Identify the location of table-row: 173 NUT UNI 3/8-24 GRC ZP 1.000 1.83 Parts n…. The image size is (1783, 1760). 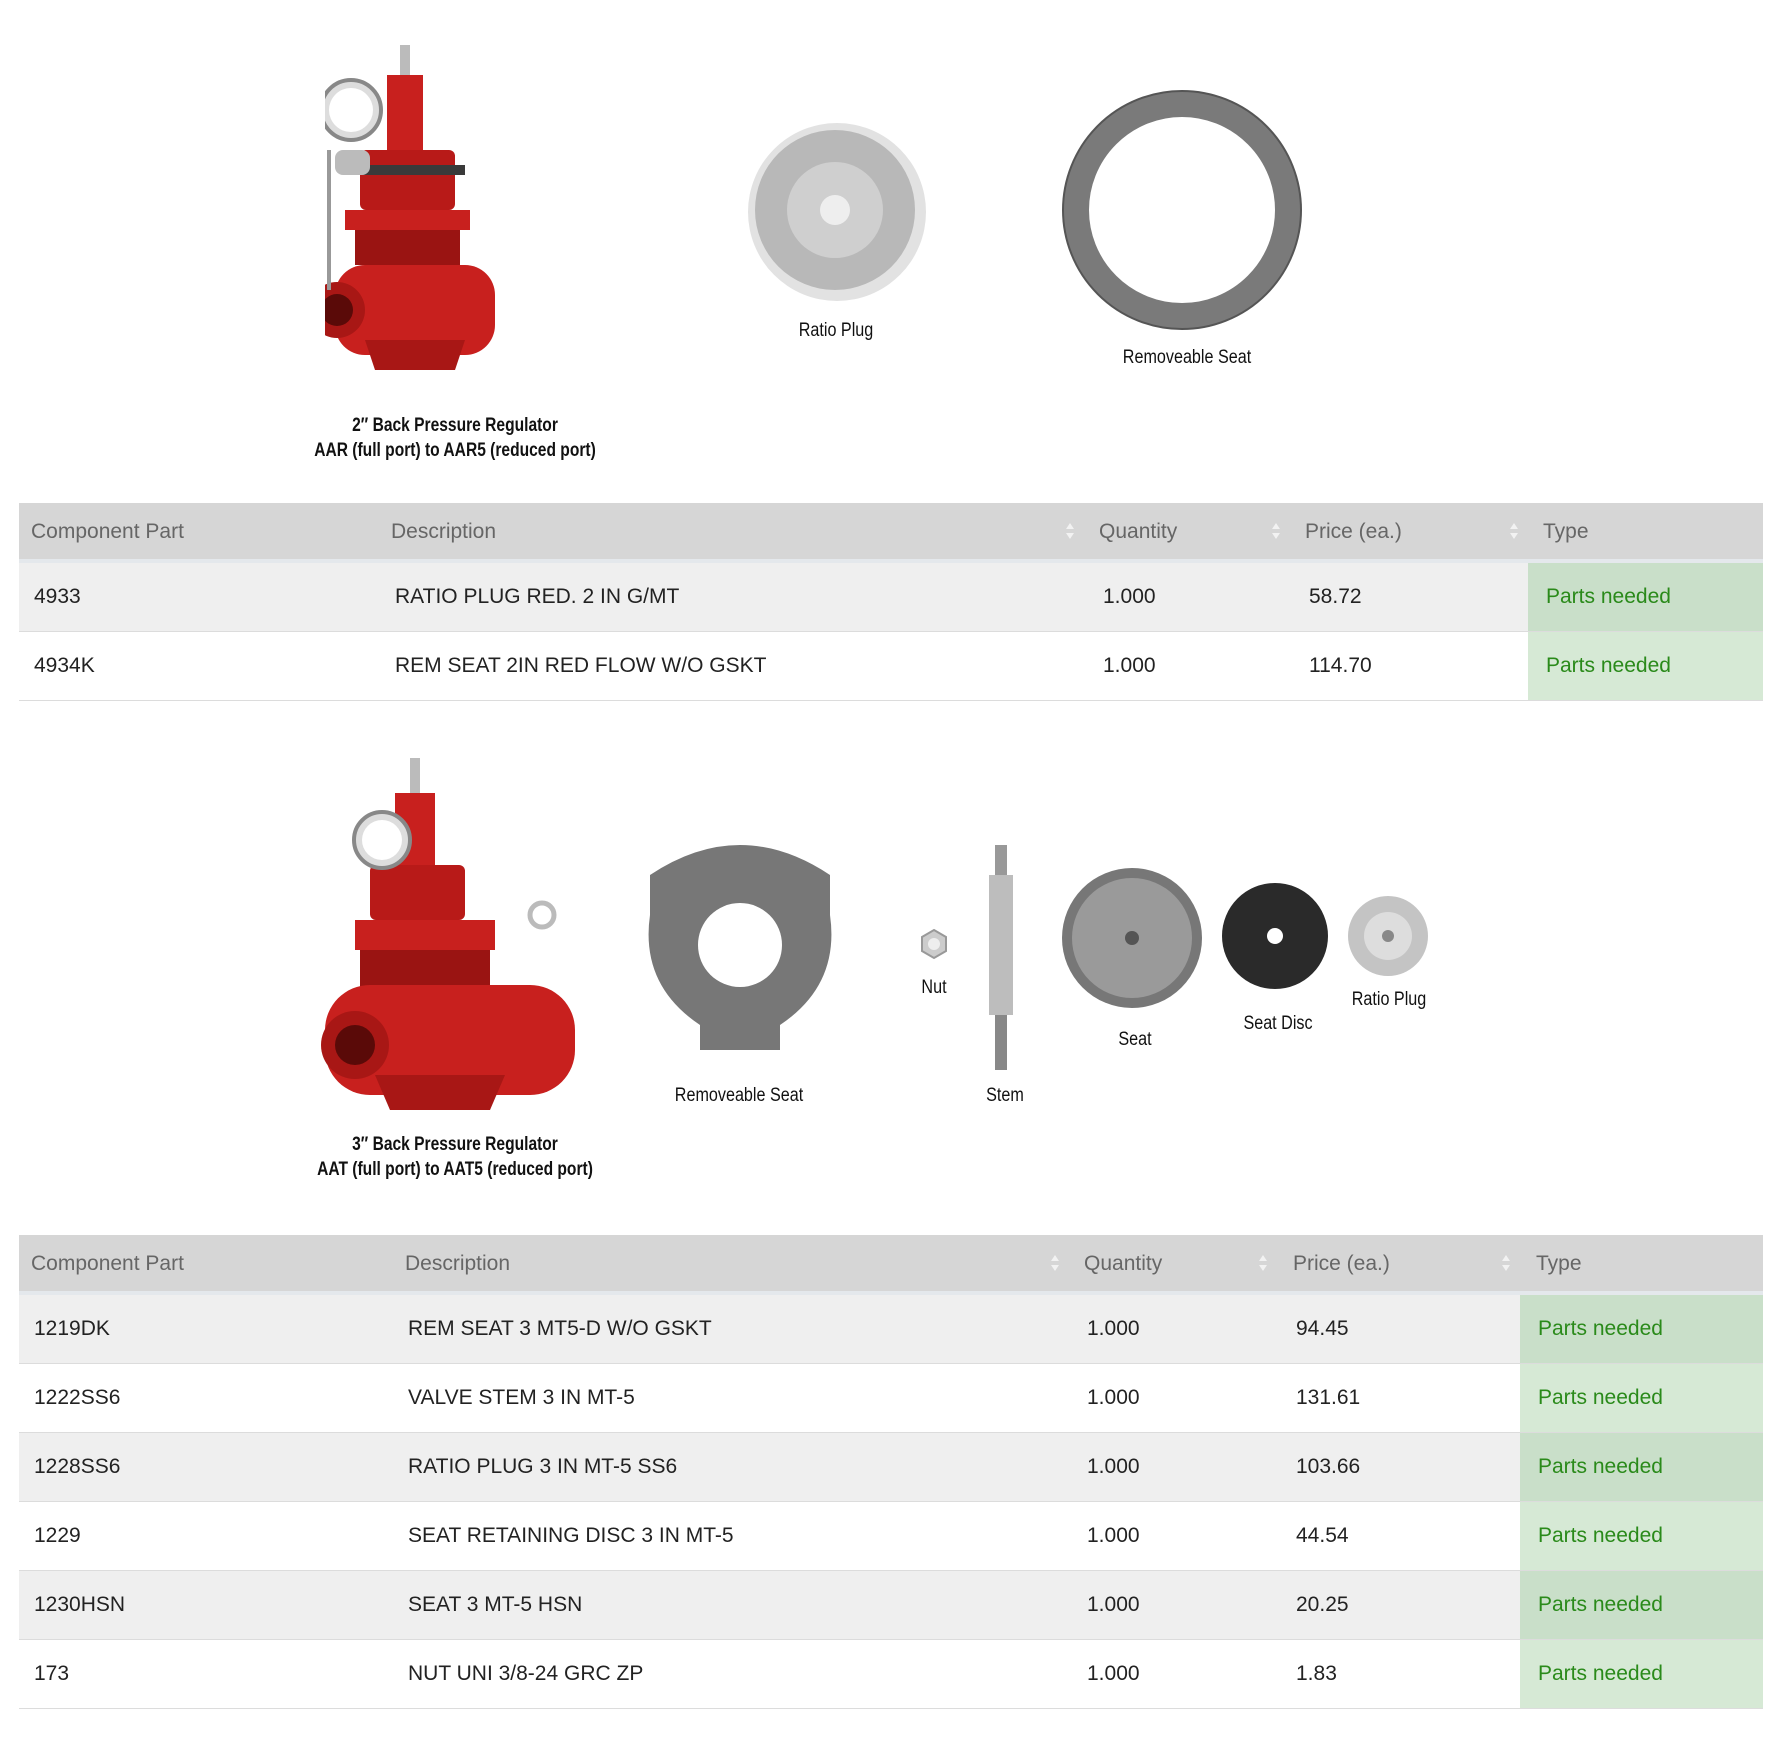
(891, 1674).